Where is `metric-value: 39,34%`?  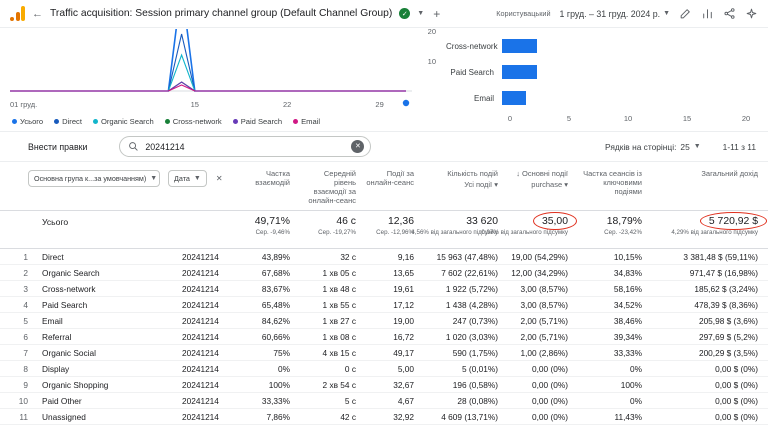
metric-value: 39,34% is located at coordinates (627, 336).